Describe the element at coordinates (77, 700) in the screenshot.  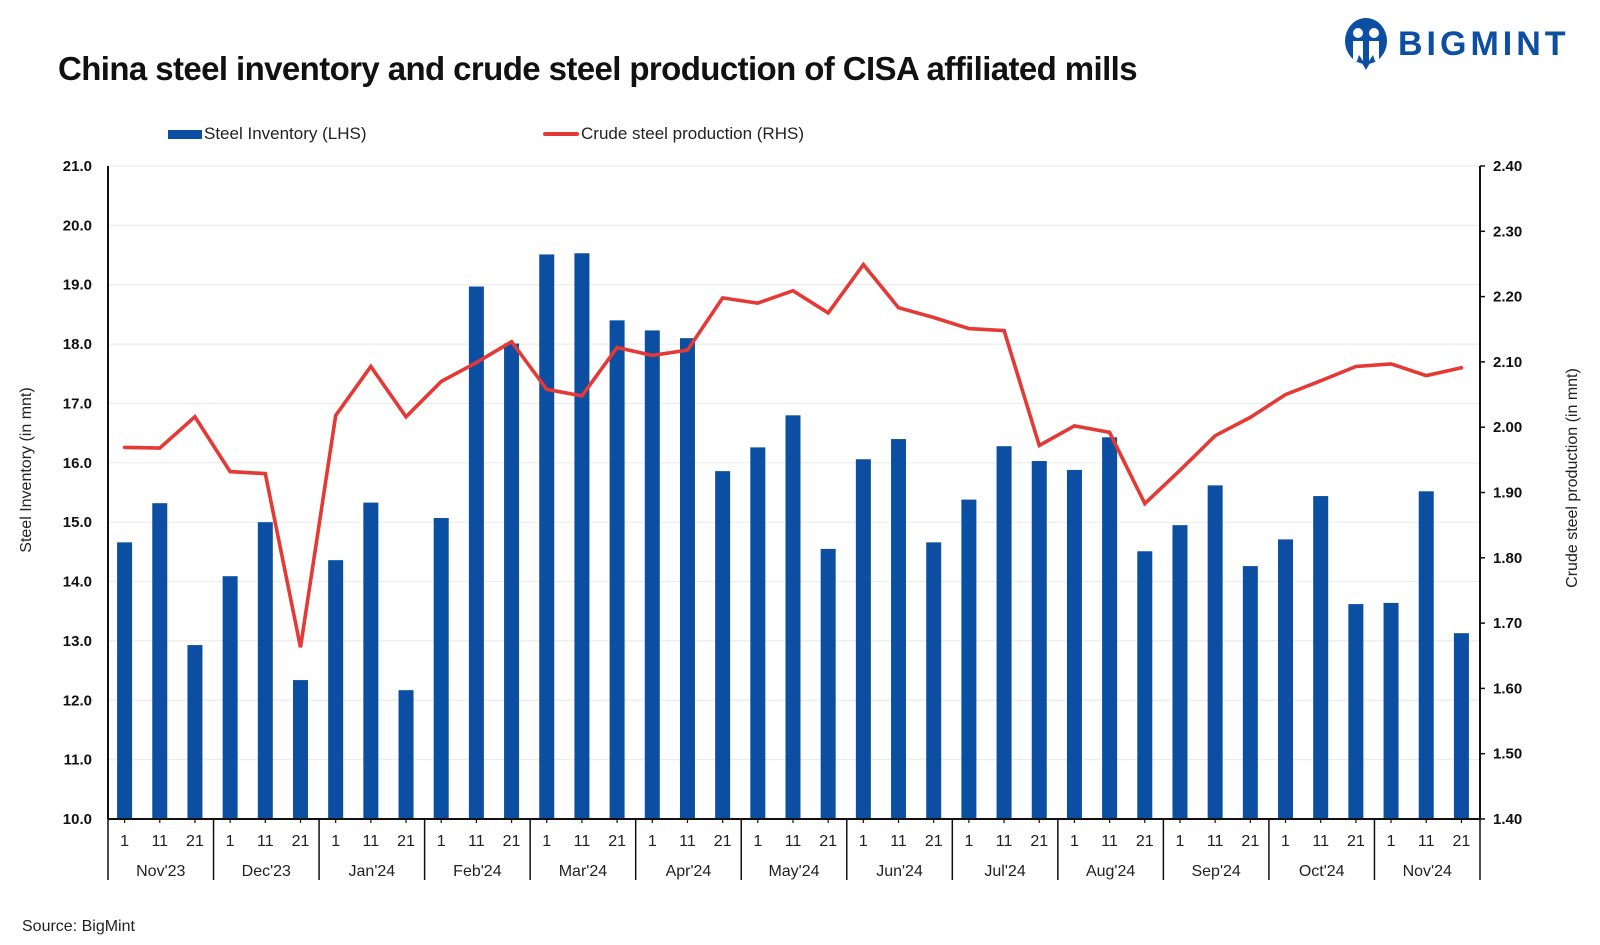
I see `y-left-tick-label: 12.0` at that location.